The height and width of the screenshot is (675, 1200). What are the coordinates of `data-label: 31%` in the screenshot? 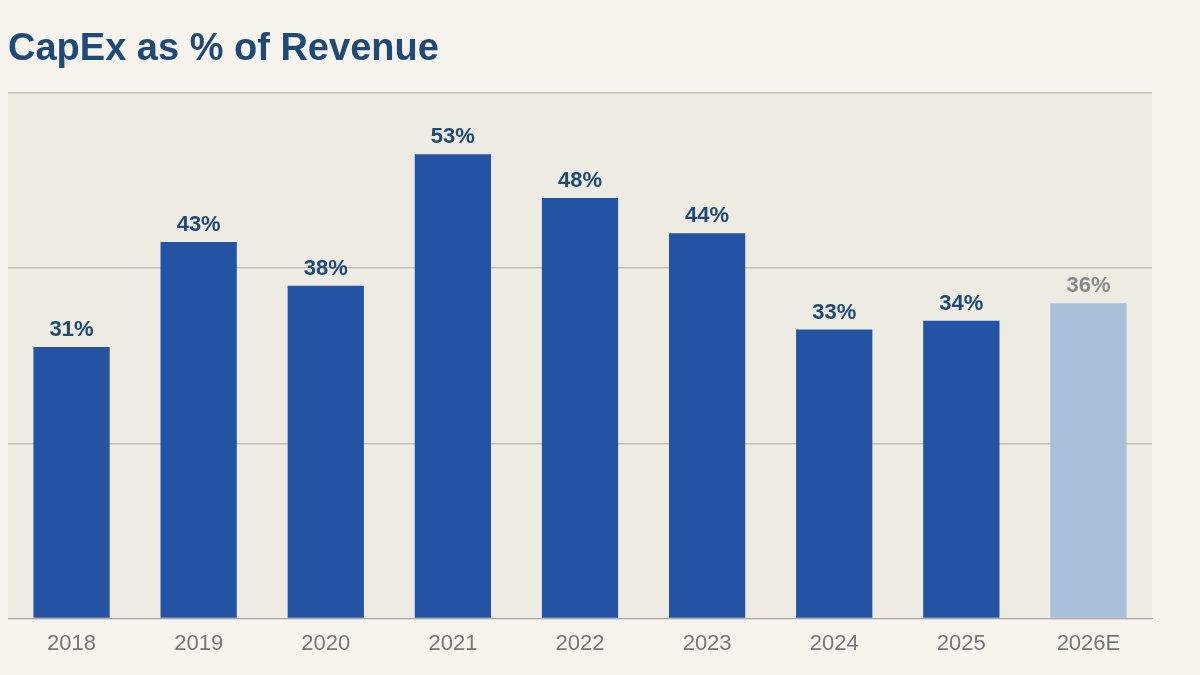 It's located at (71, 329).